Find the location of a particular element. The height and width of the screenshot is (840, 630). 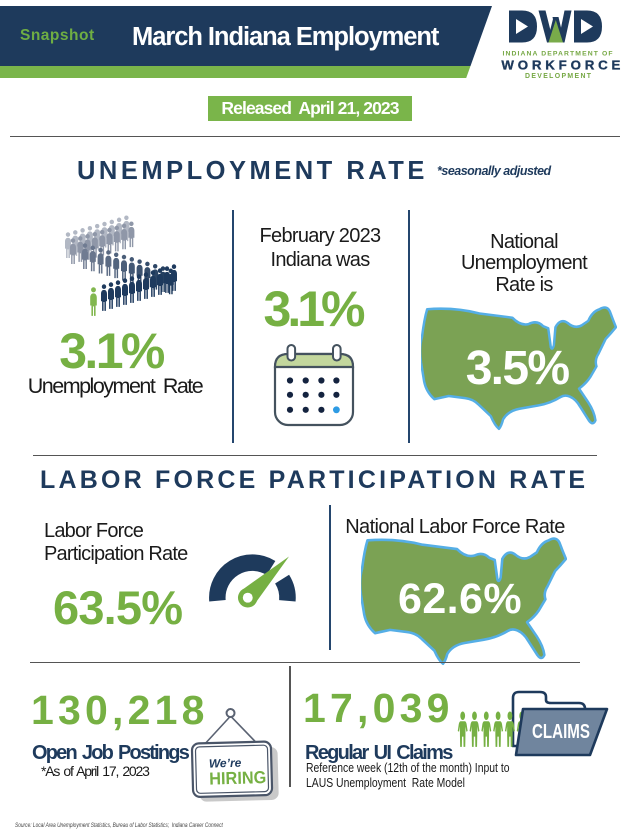

svg-text: DEVELOPMENT is located at coordinates (558, 76).